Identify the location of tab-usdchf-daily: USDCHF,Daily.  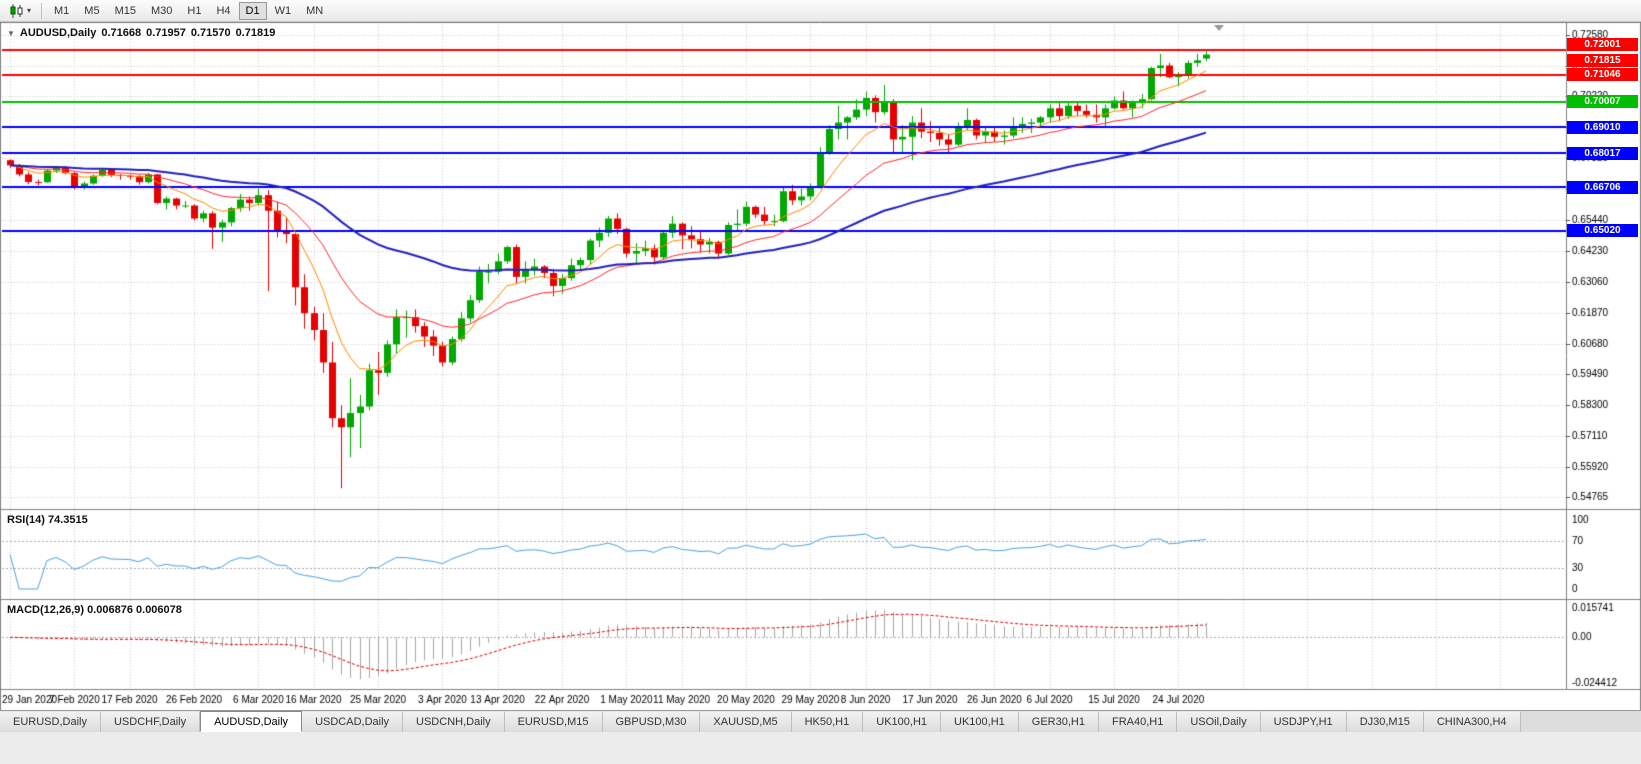
(150, 721).